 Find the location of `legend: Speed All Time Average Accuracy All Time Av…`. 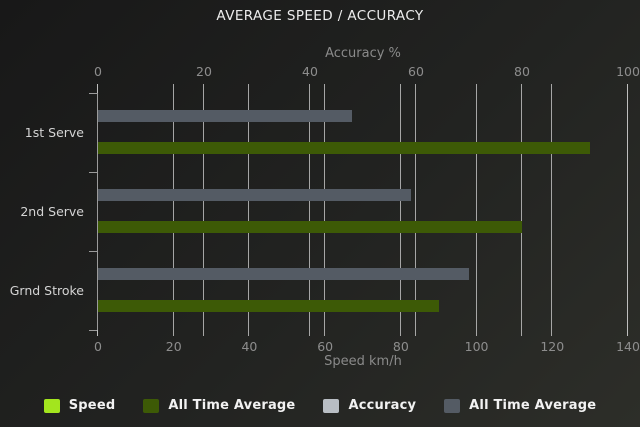

legend: Speed All Time Average Accuracy All Time Av… is located at coordinates (320, 405).